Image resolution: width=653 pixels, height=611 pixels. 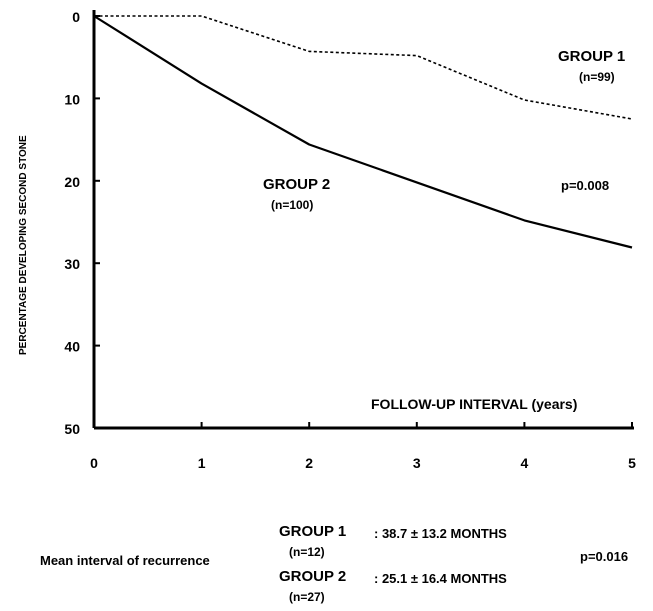 I want to click on group1-n-label: (n=99), so click(x=597, y=77).